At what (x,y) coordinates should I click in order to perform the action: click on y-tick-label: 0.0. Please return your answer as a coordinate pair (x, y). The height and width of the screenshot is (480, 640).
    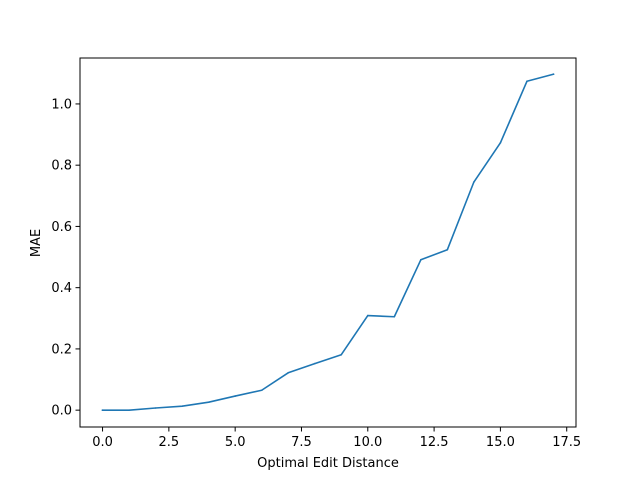
    Looking at the image, I should click on (61, 411).